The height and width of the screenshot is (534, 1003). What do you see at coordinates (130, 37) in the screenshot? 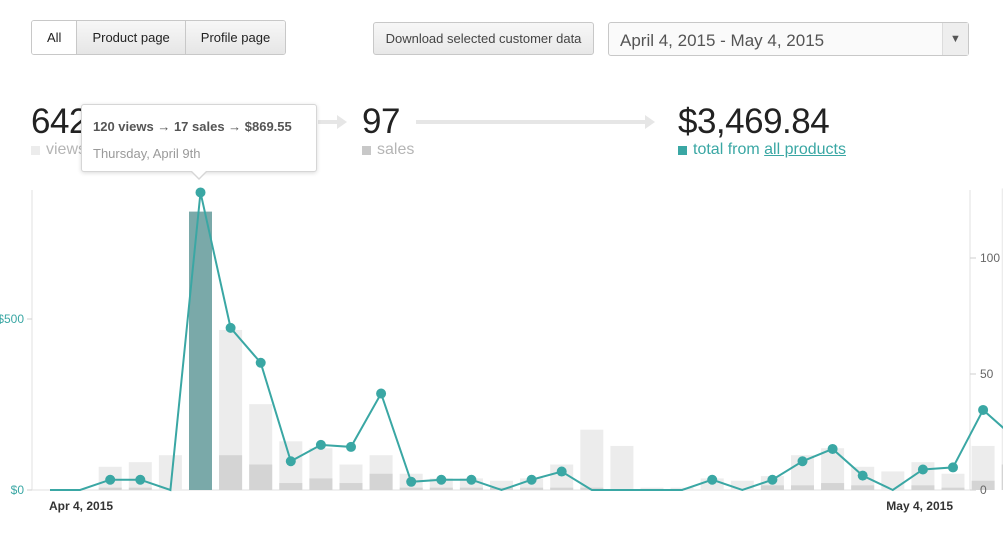
I see `tab-product-page: Product page` at bounding box center [130, 37].